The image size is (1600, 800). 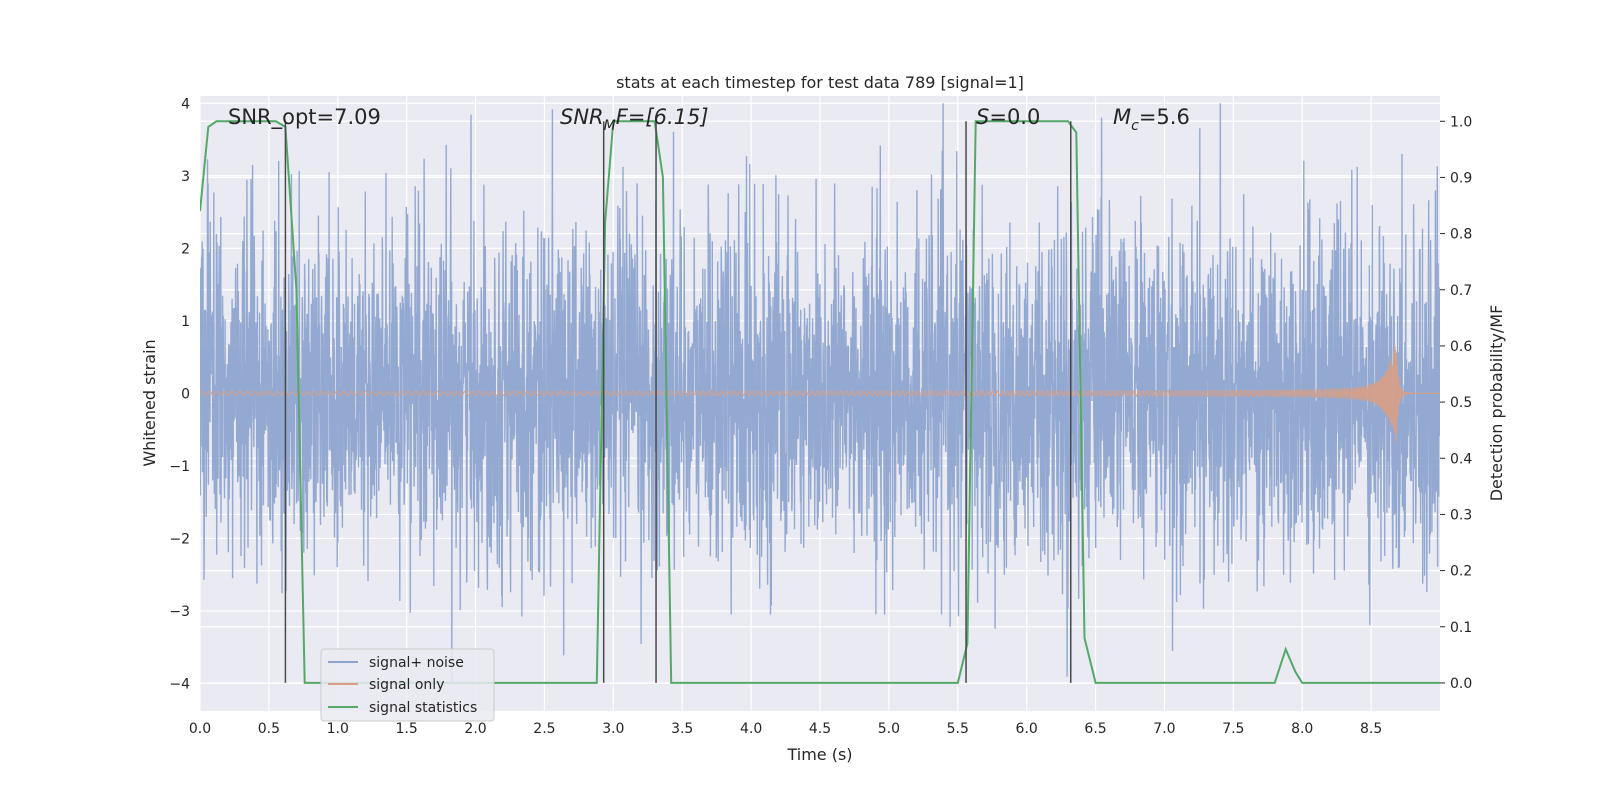 I want to click on x-tick-label: 4.0, so click(x=751, y=729).